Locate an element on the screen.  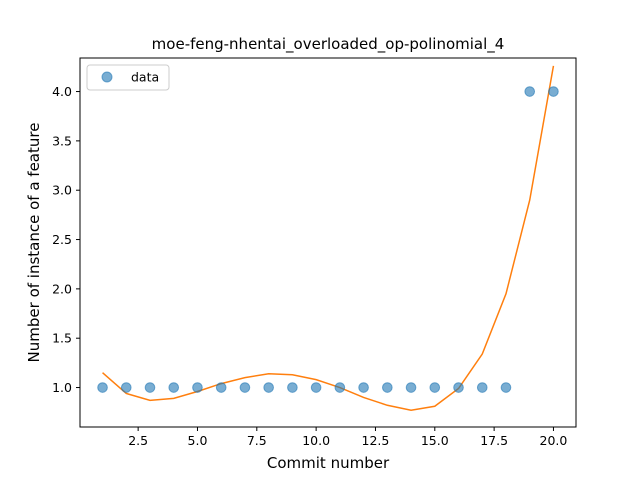
legend: data is located at coordinates (128, 77).